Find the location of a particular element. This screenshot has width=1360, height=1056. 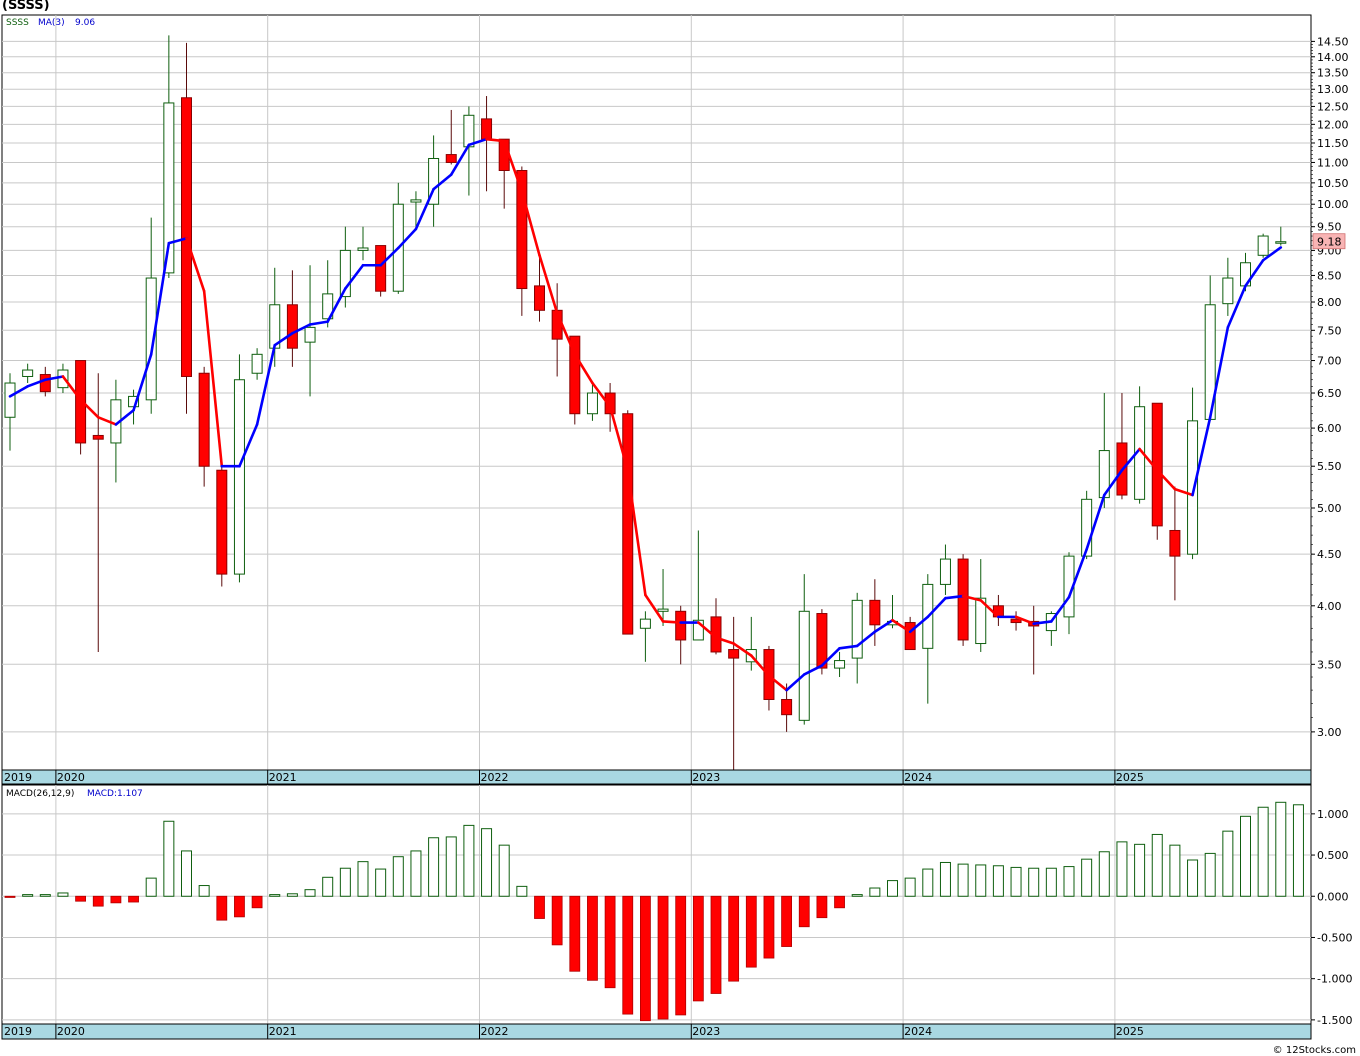

price-tick-label: 5.00 is located at coordinates (1329, 508).